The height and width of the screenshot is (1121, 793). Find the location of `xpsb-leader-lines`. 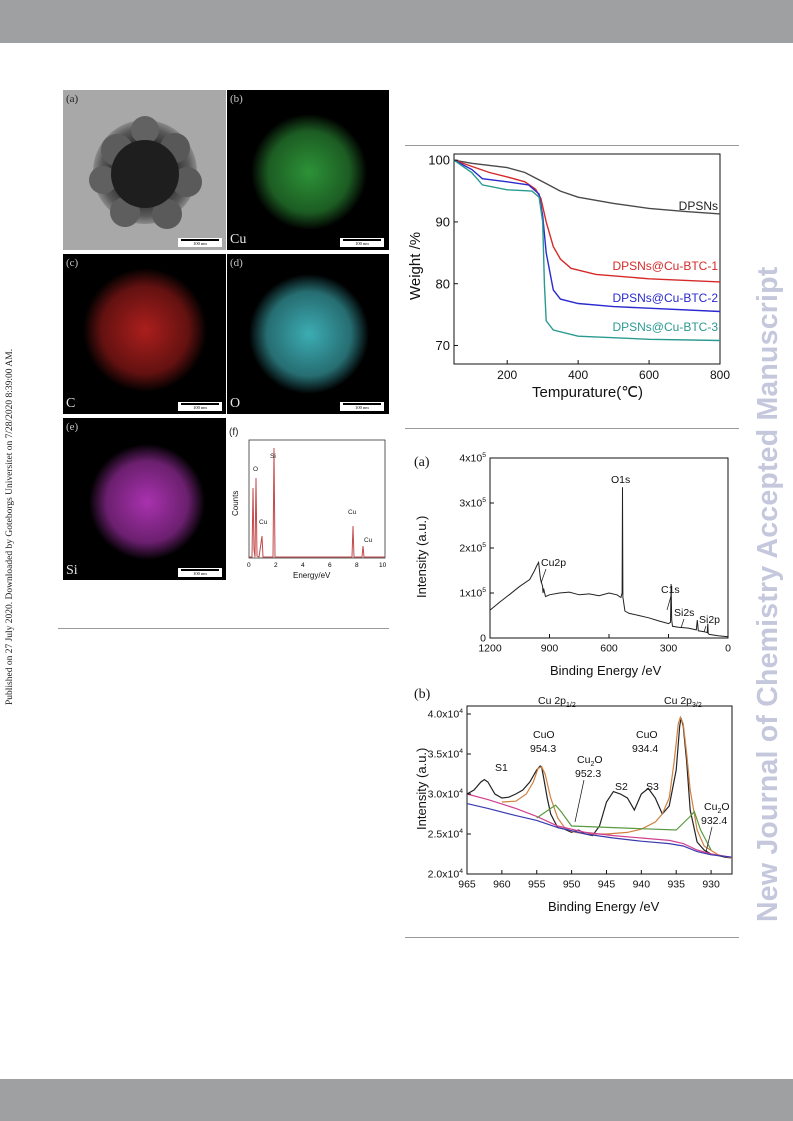

xpsb-leader-lines is located at coordinates (643, 816).